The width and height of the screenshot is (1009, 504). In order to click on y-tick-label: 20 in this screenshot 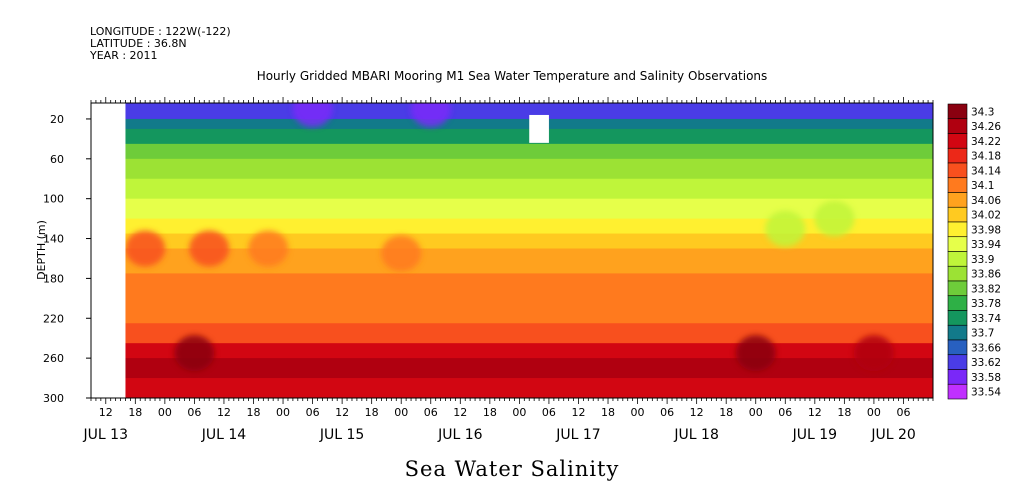, I will do `click(57, 119)`.